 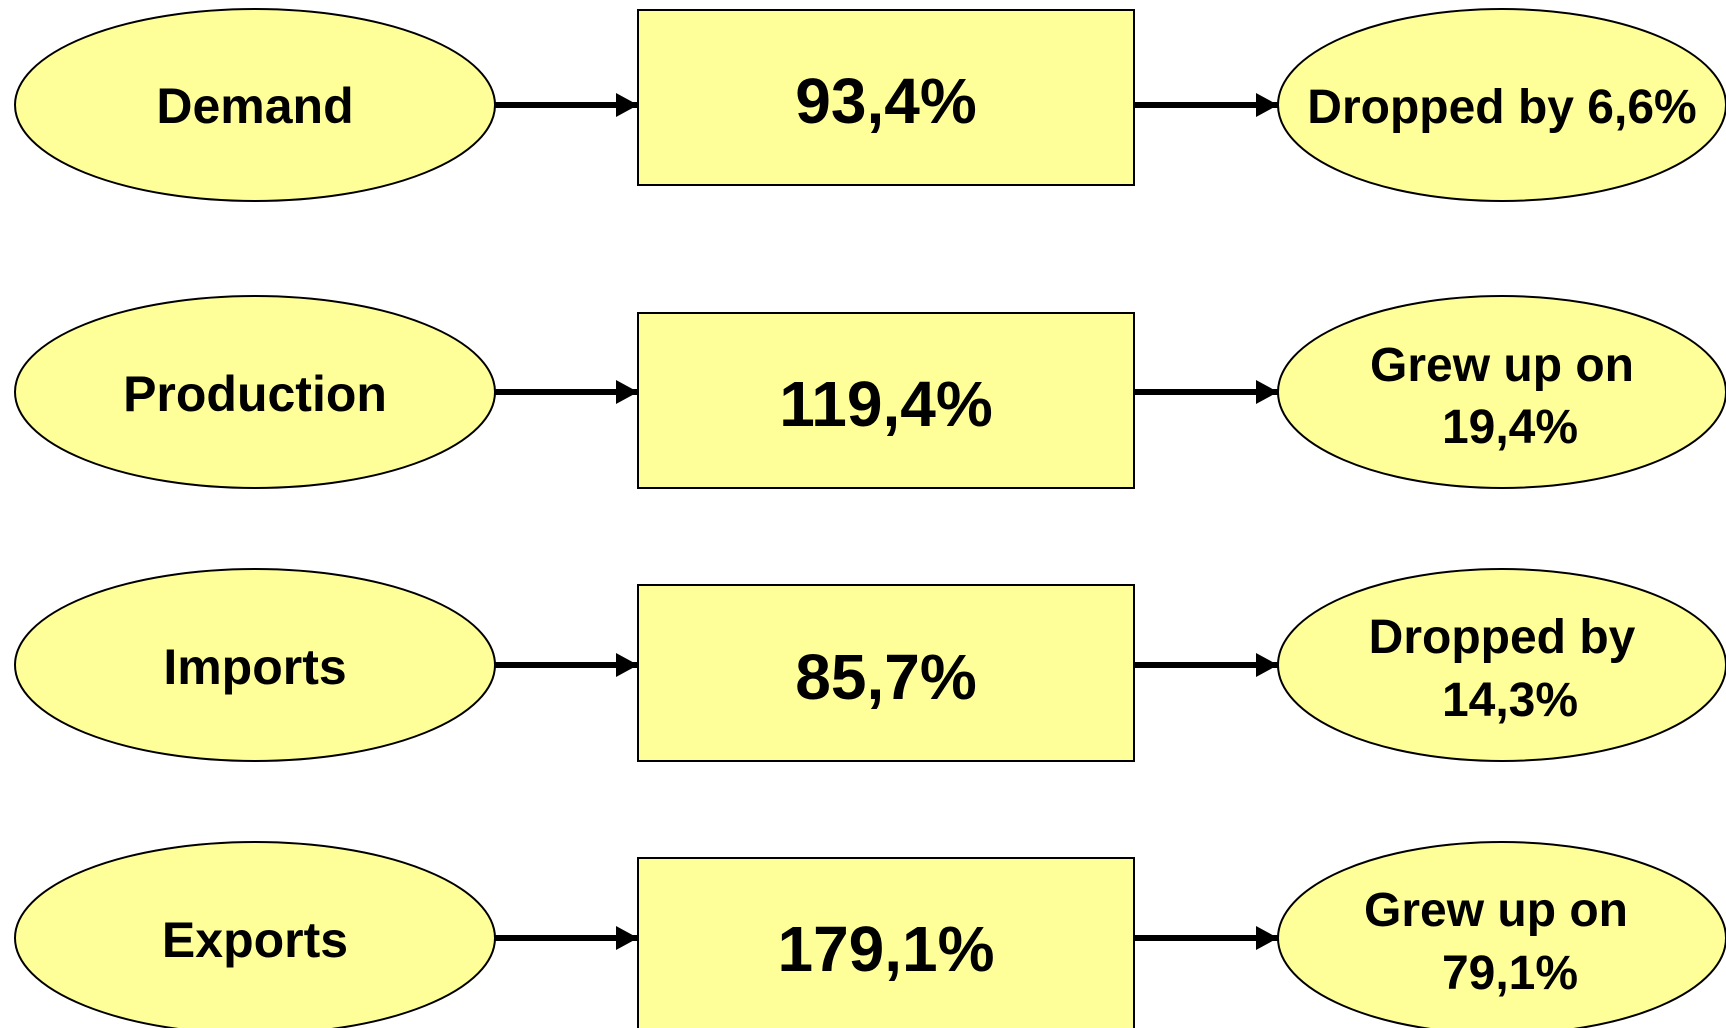 I want to click on result-line: Dropped by, so click(x=1502, y=637).